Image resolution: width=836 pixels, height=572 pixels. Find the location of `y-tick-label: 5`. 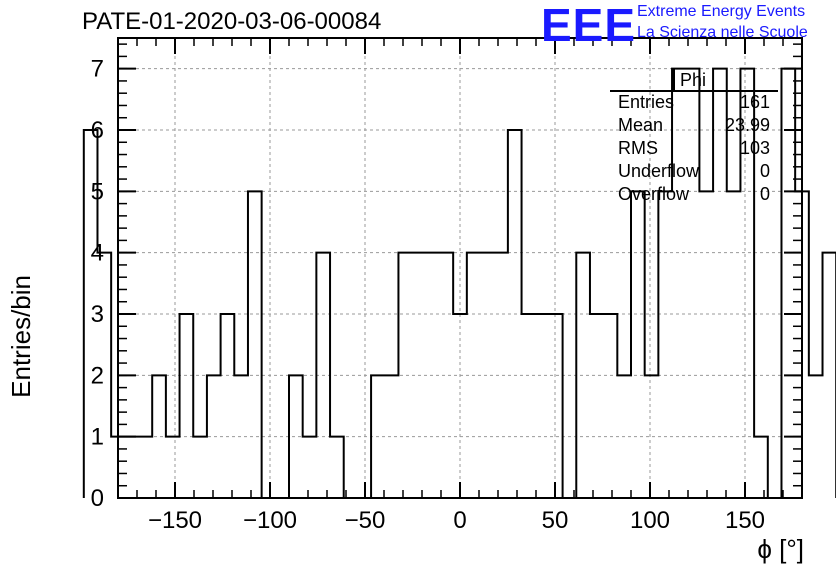

y-tick-label: 5 is located at coordinates (97, 191).